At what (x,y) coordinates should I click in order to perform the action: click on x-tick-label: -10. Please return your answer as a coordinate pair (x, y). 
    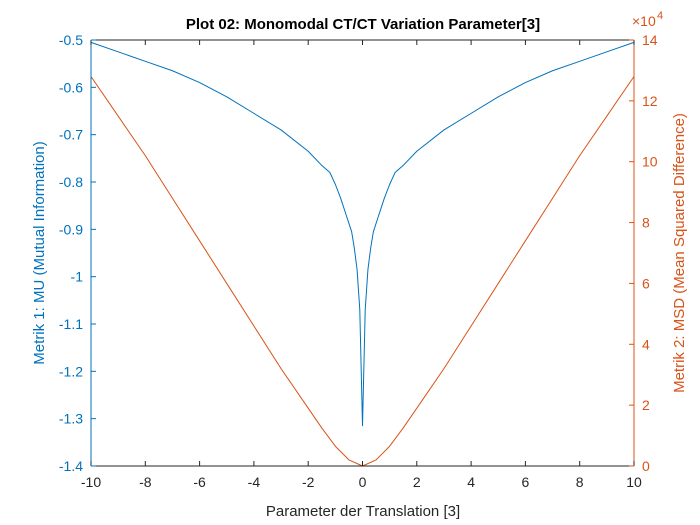
    Looking at the image, I should click on (91, 482).